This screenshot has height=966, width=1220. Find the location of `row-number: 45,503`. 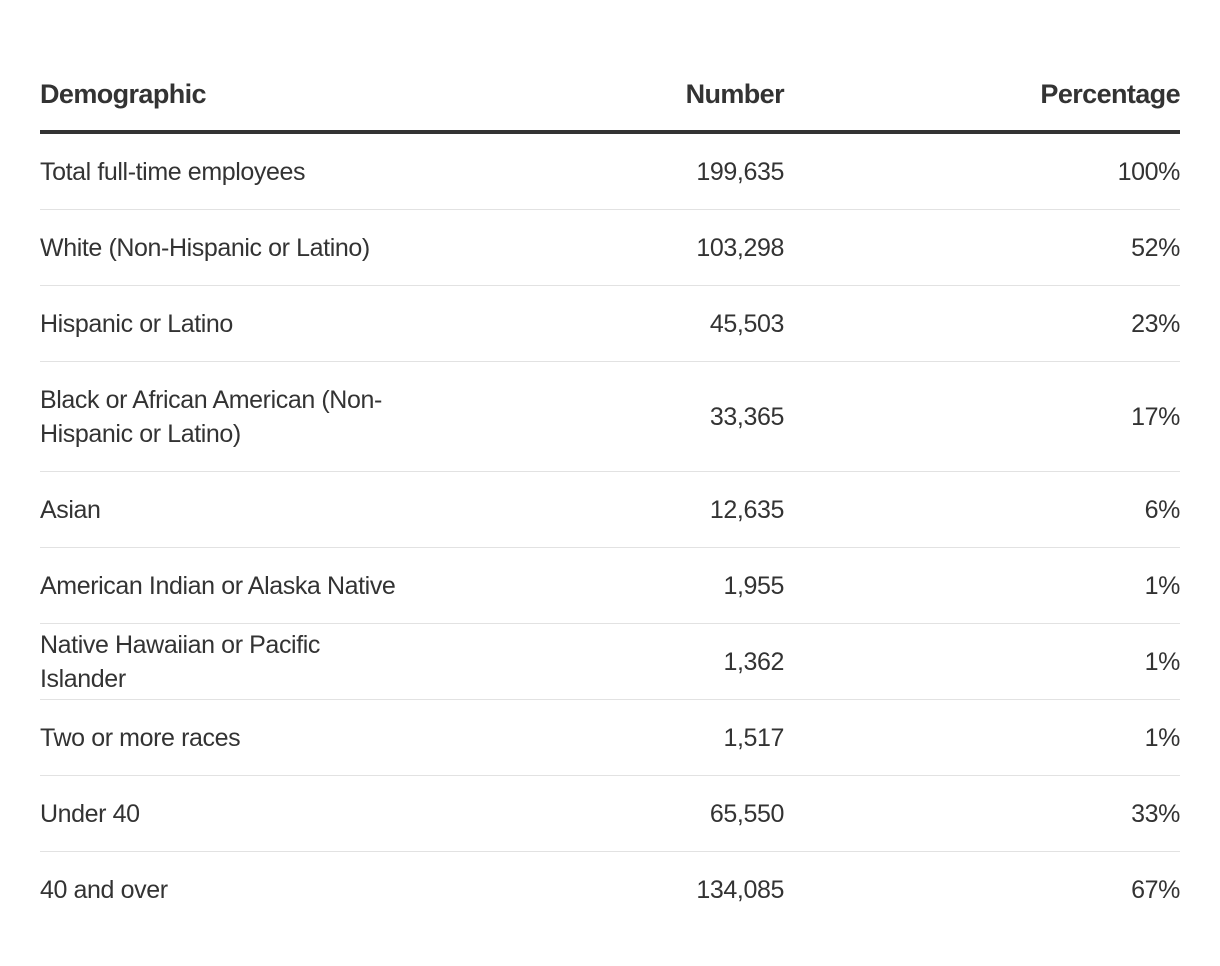

row-number: 45,503 is located at coordinates (642, 323).